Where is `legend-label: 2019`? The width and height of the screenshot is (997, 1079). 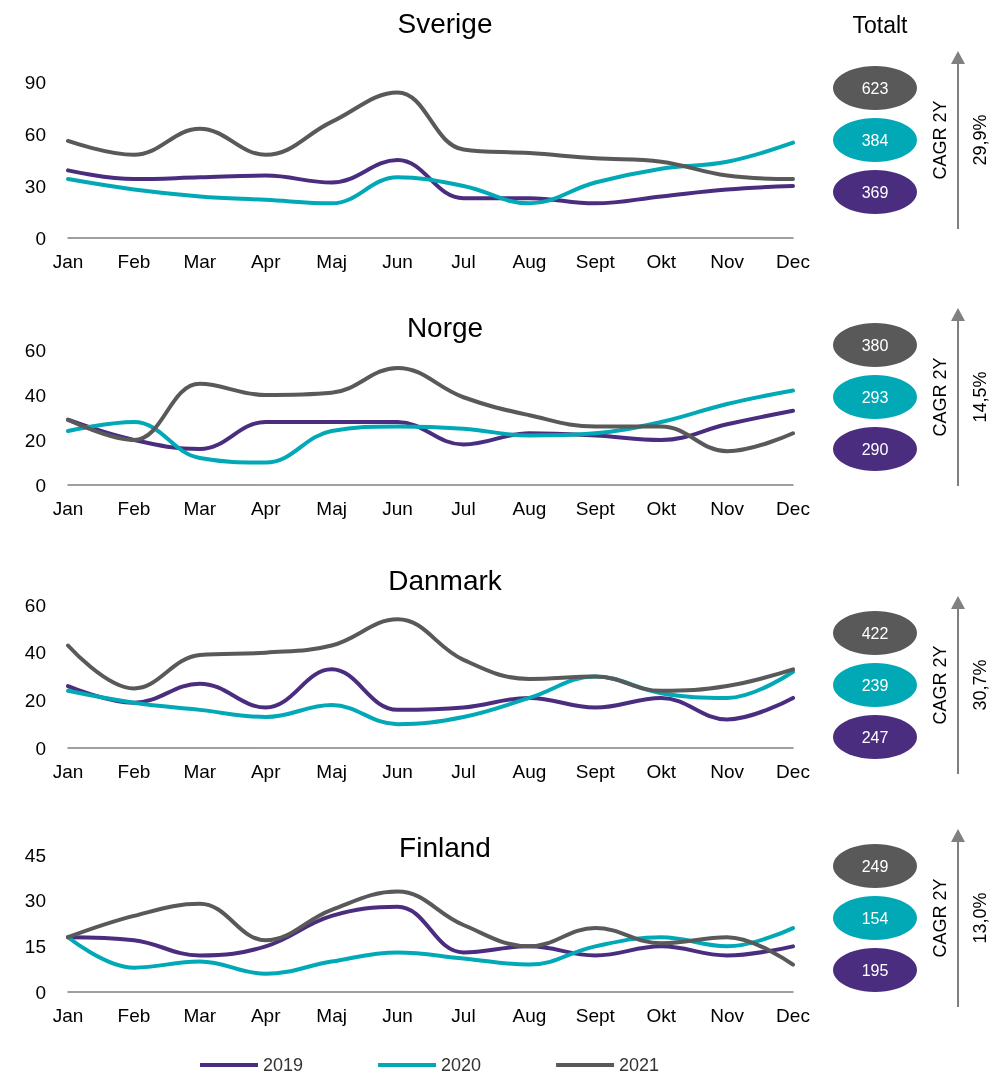
legend-label: 2019 is located at coordinates (283, 1065).